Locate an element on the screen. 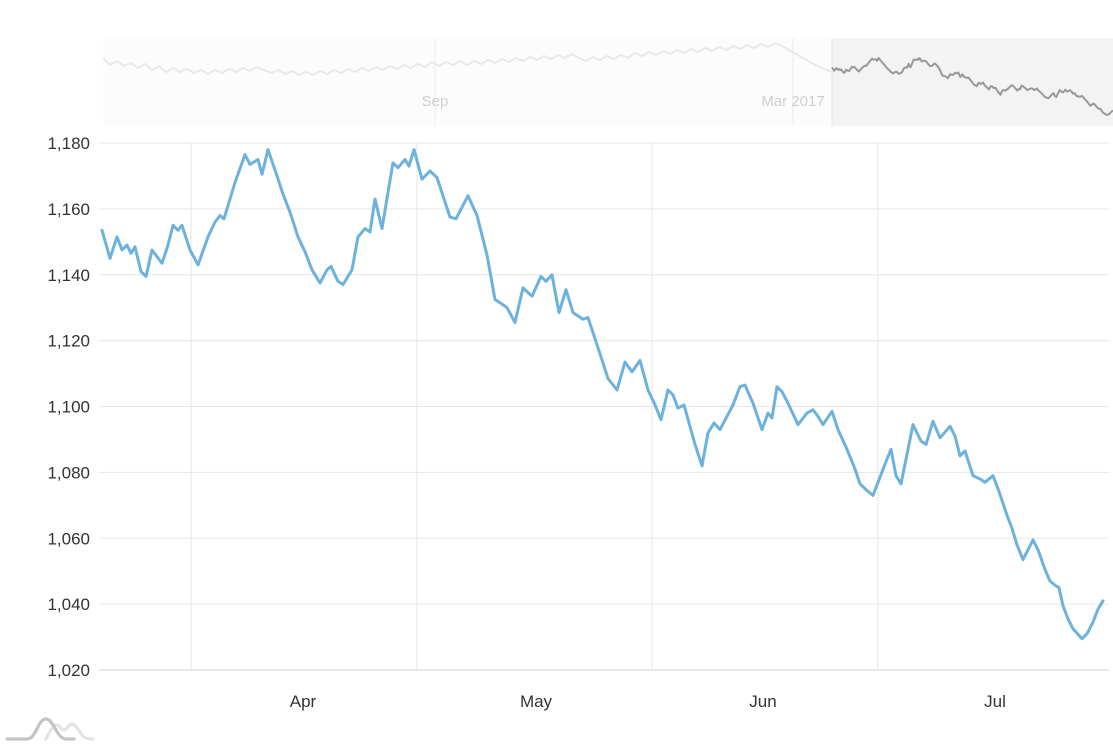  y-axis-label: 1,180 is located at coordinates (68, 143).